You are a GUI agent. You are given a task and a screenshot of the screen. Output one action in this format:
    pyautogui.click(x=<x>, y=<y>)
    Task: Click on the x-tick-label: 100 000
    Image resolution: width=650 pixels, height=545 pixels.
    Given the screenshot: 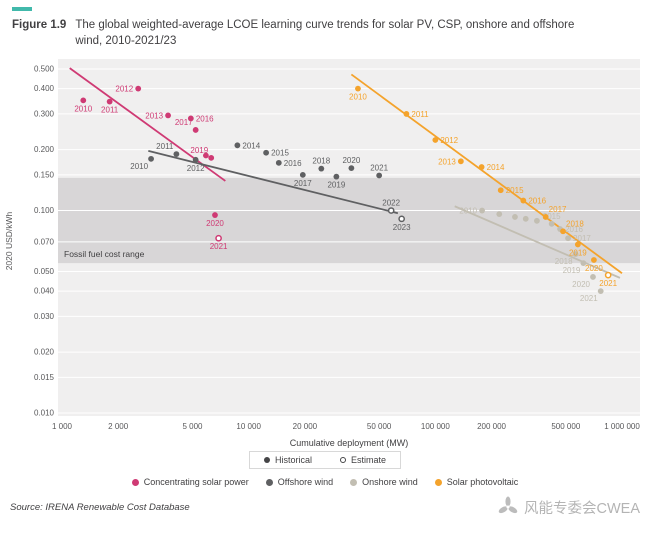 What is the action you would take?
    pyautogui.click(x=435, y=426)
    